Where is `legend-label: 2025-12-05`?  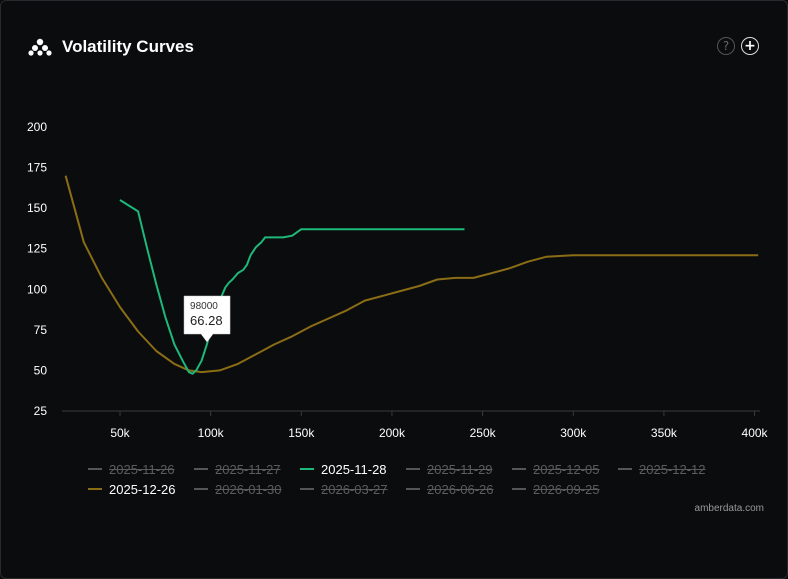
legend-label: 2025-12-05 is located at coordinates (566, 469).